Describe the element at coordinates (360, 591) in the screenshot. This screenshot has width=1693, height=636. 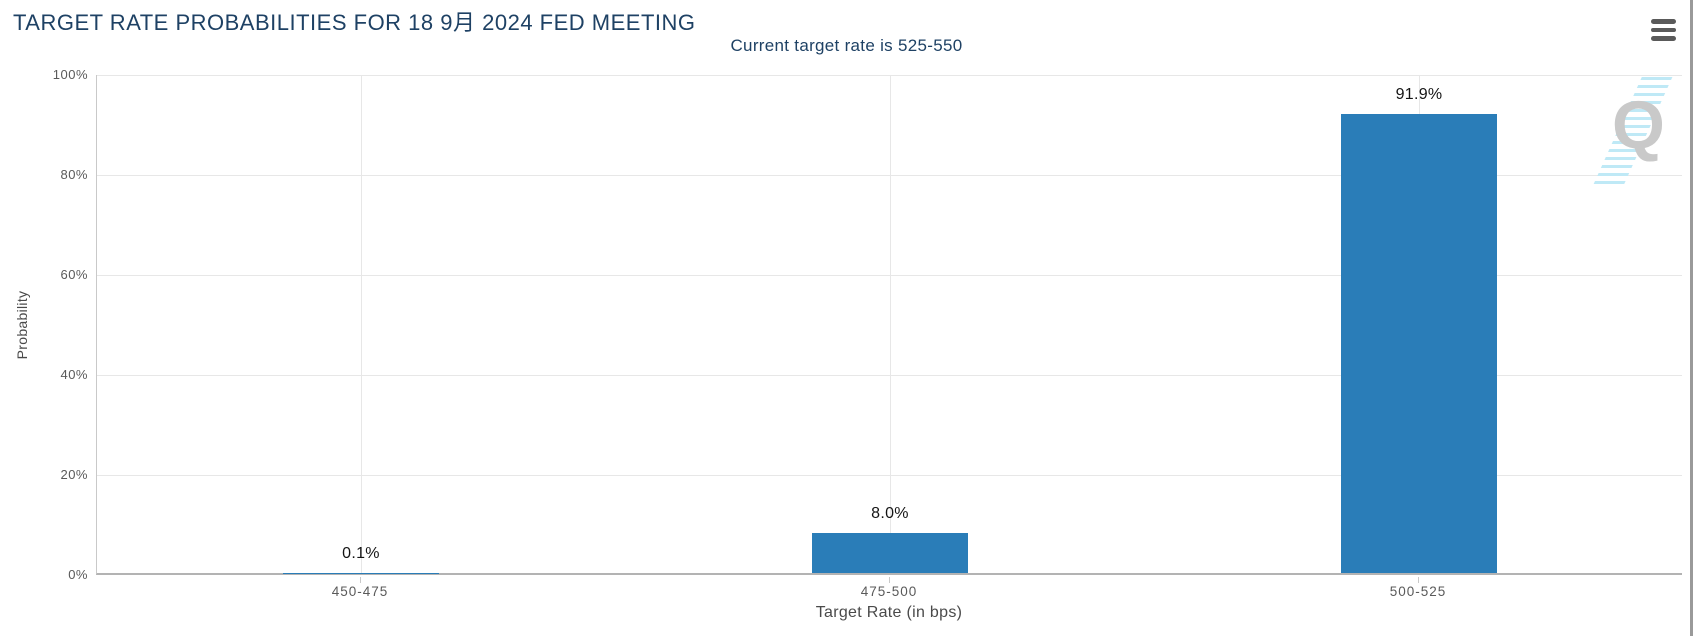
I see `x-tick-label: 450-475` at that location.